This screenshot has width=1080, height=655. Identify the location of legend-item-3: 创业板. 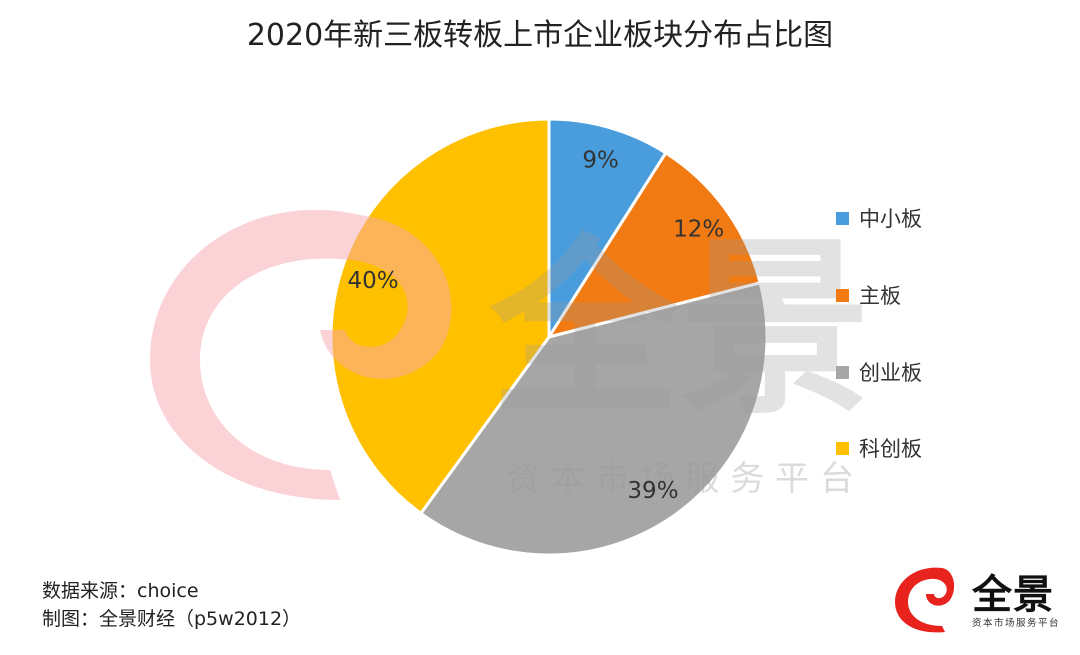
(879, 372).